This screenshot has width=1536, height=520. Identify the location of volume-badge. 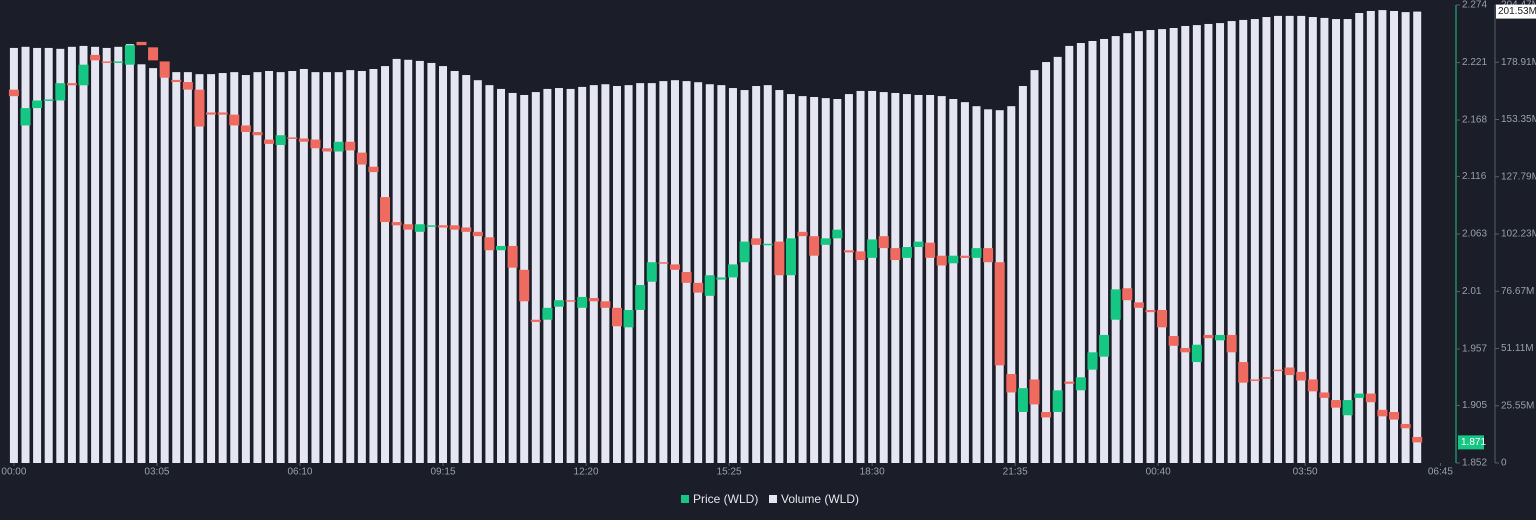
(1516, 11).